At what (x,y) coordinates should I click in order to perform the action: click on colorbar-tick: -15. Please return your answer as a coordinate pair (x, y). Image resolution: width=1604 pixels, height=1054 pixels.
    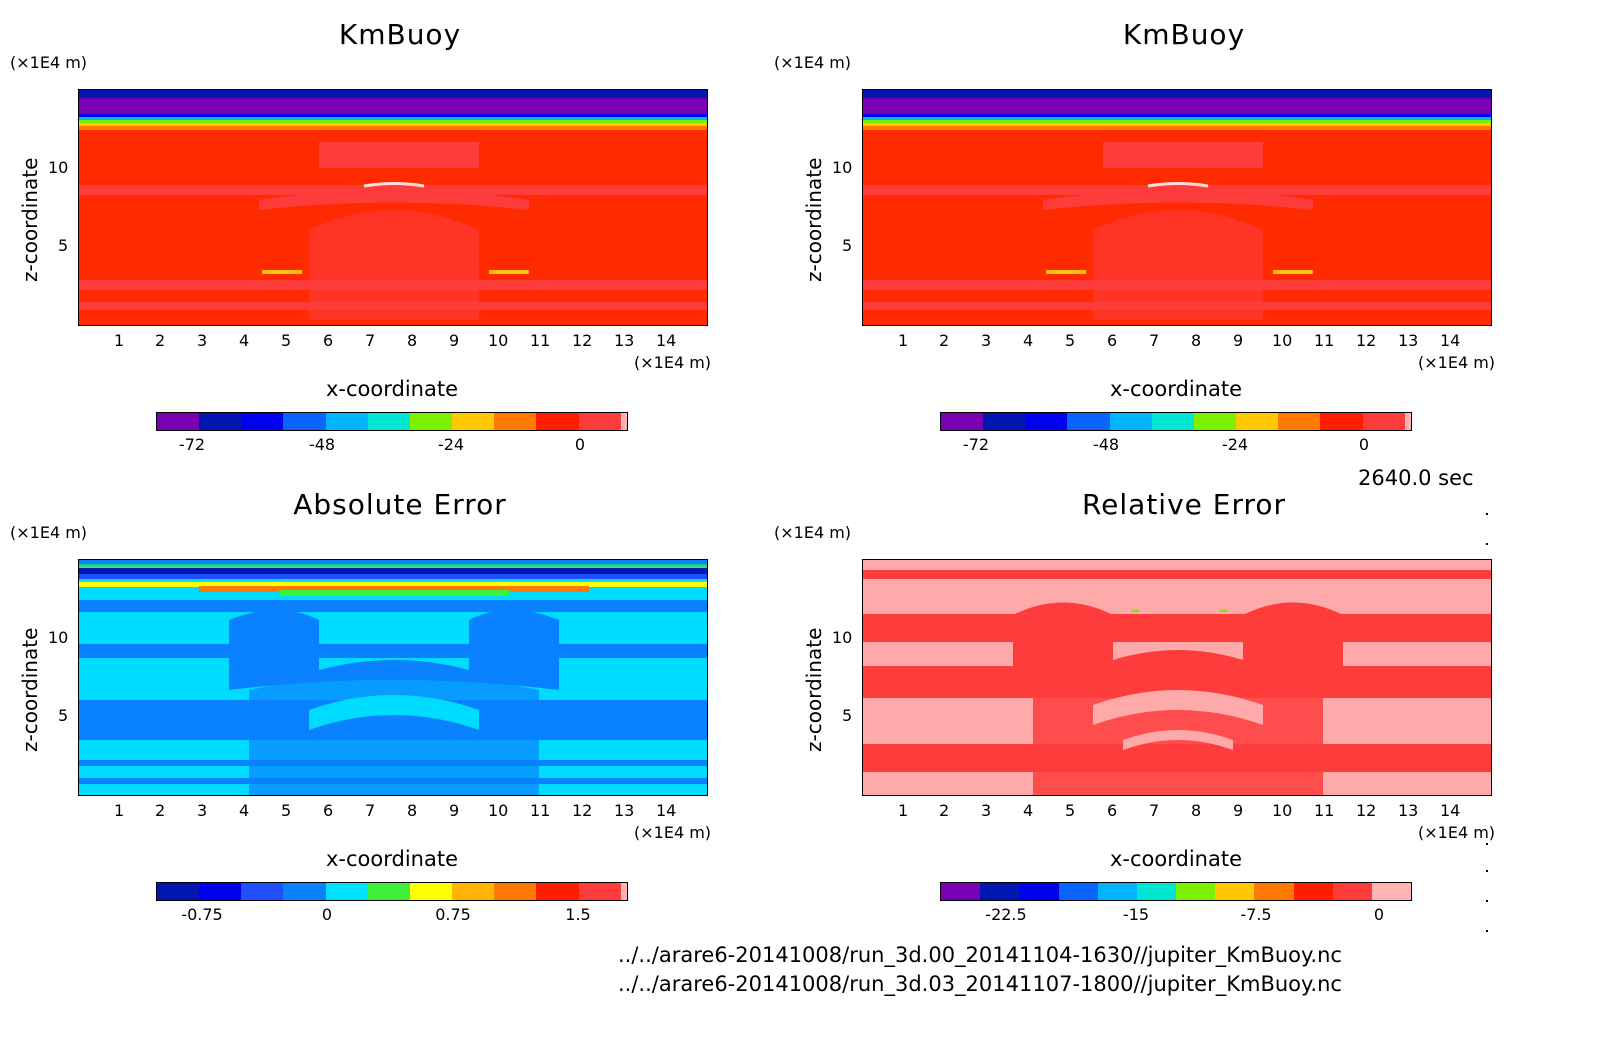
    Looking at the image, I should click on (1136, 914).